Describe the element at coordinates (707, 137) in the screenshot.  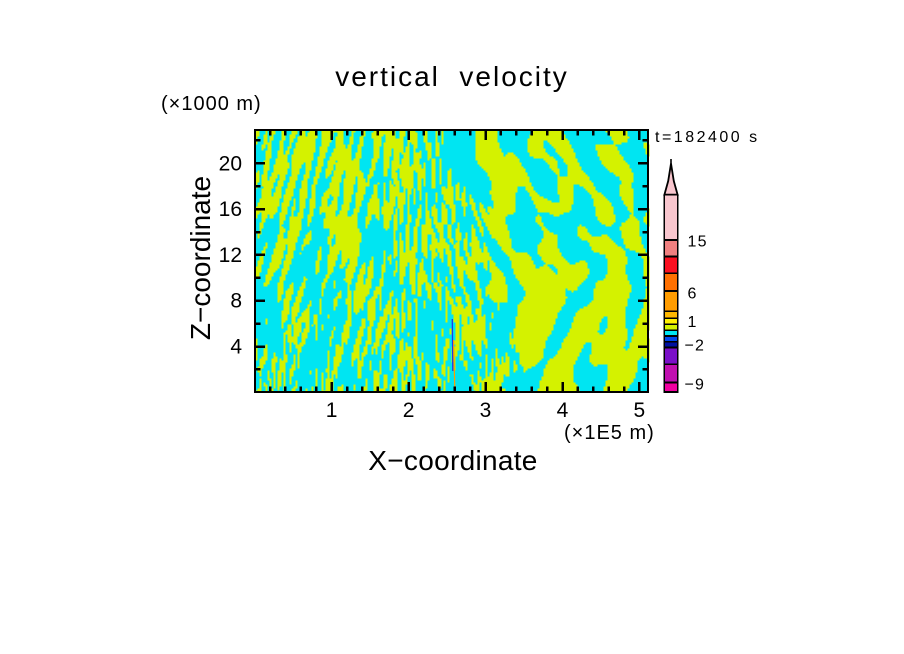
I see `svg-text: t=182400 s` at that location.